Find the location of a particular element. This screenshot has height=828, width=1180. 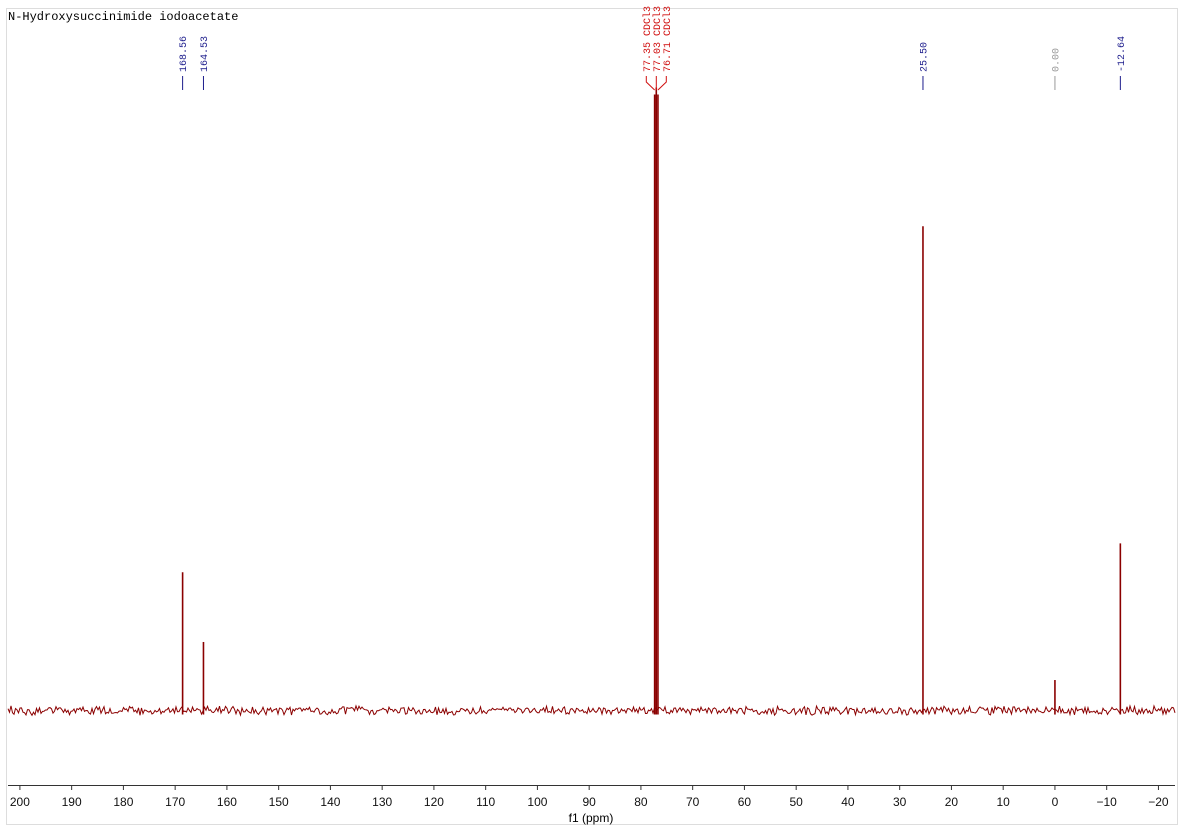

baseline-noise is located at coordinates (591, 710).